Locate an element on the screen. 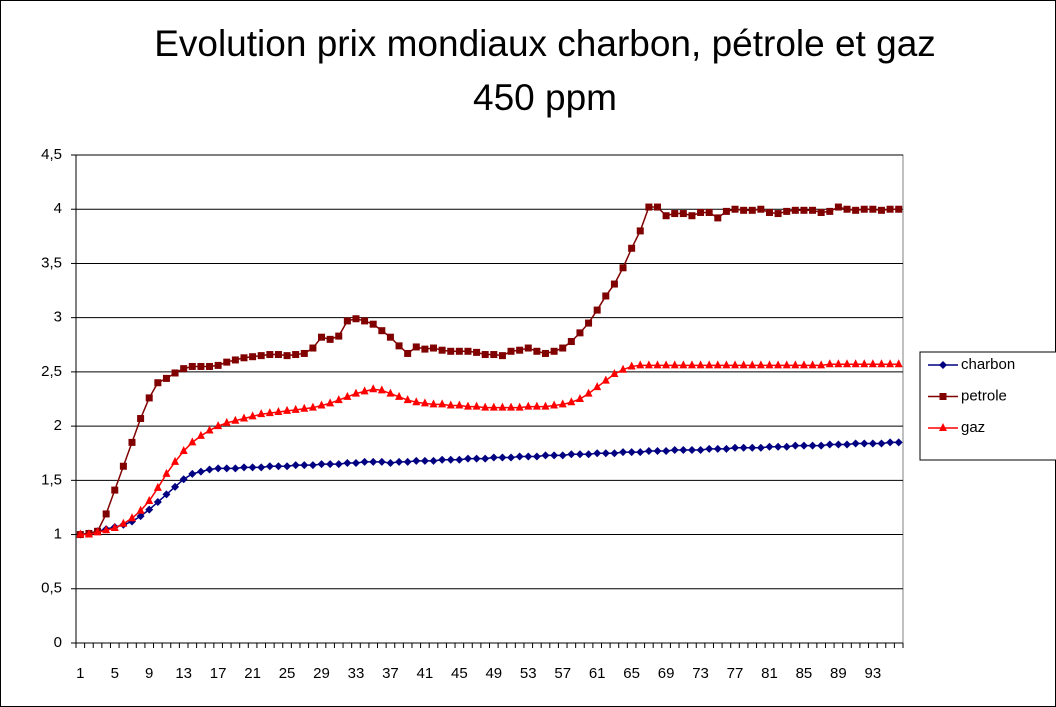 The image size is (1056, 707). y-tick-label: 1 is located at coordinates (58, 534).